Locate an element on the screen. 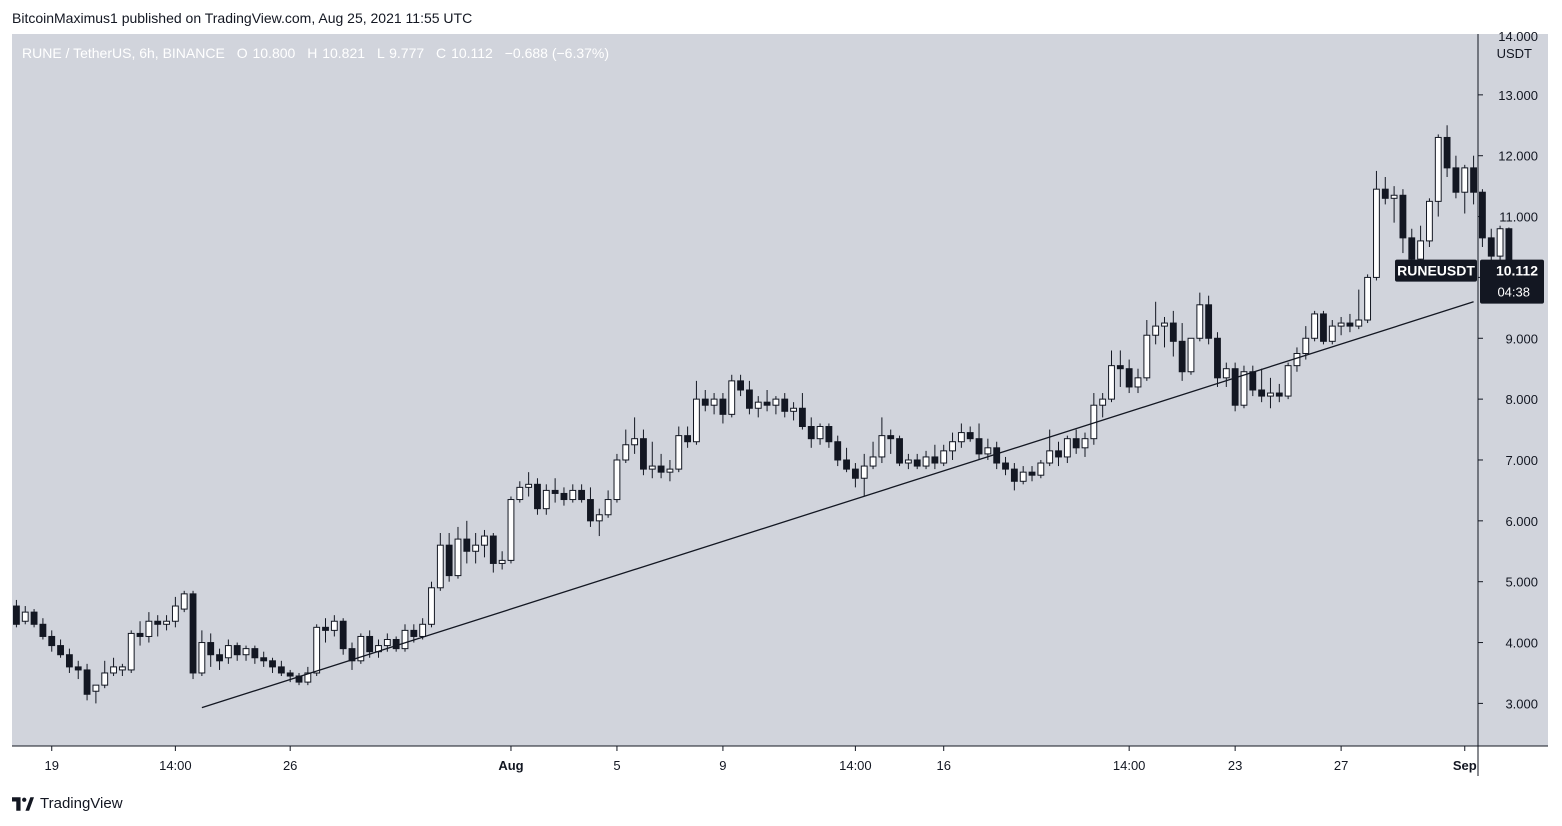 This screenshot has width=1562, height=826. time-tick-label: 5 is located at coordinates (616, 765).